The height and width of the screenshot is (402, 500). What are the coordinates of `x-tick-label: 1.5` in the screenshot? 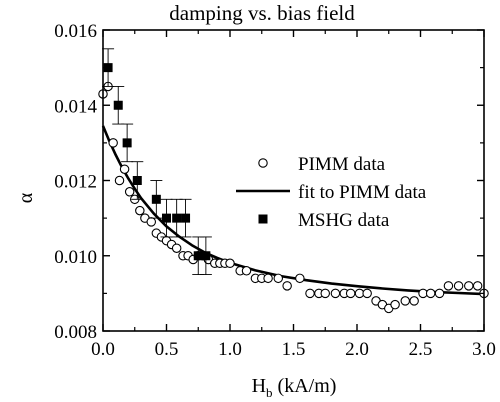 It's located at (294, 349).